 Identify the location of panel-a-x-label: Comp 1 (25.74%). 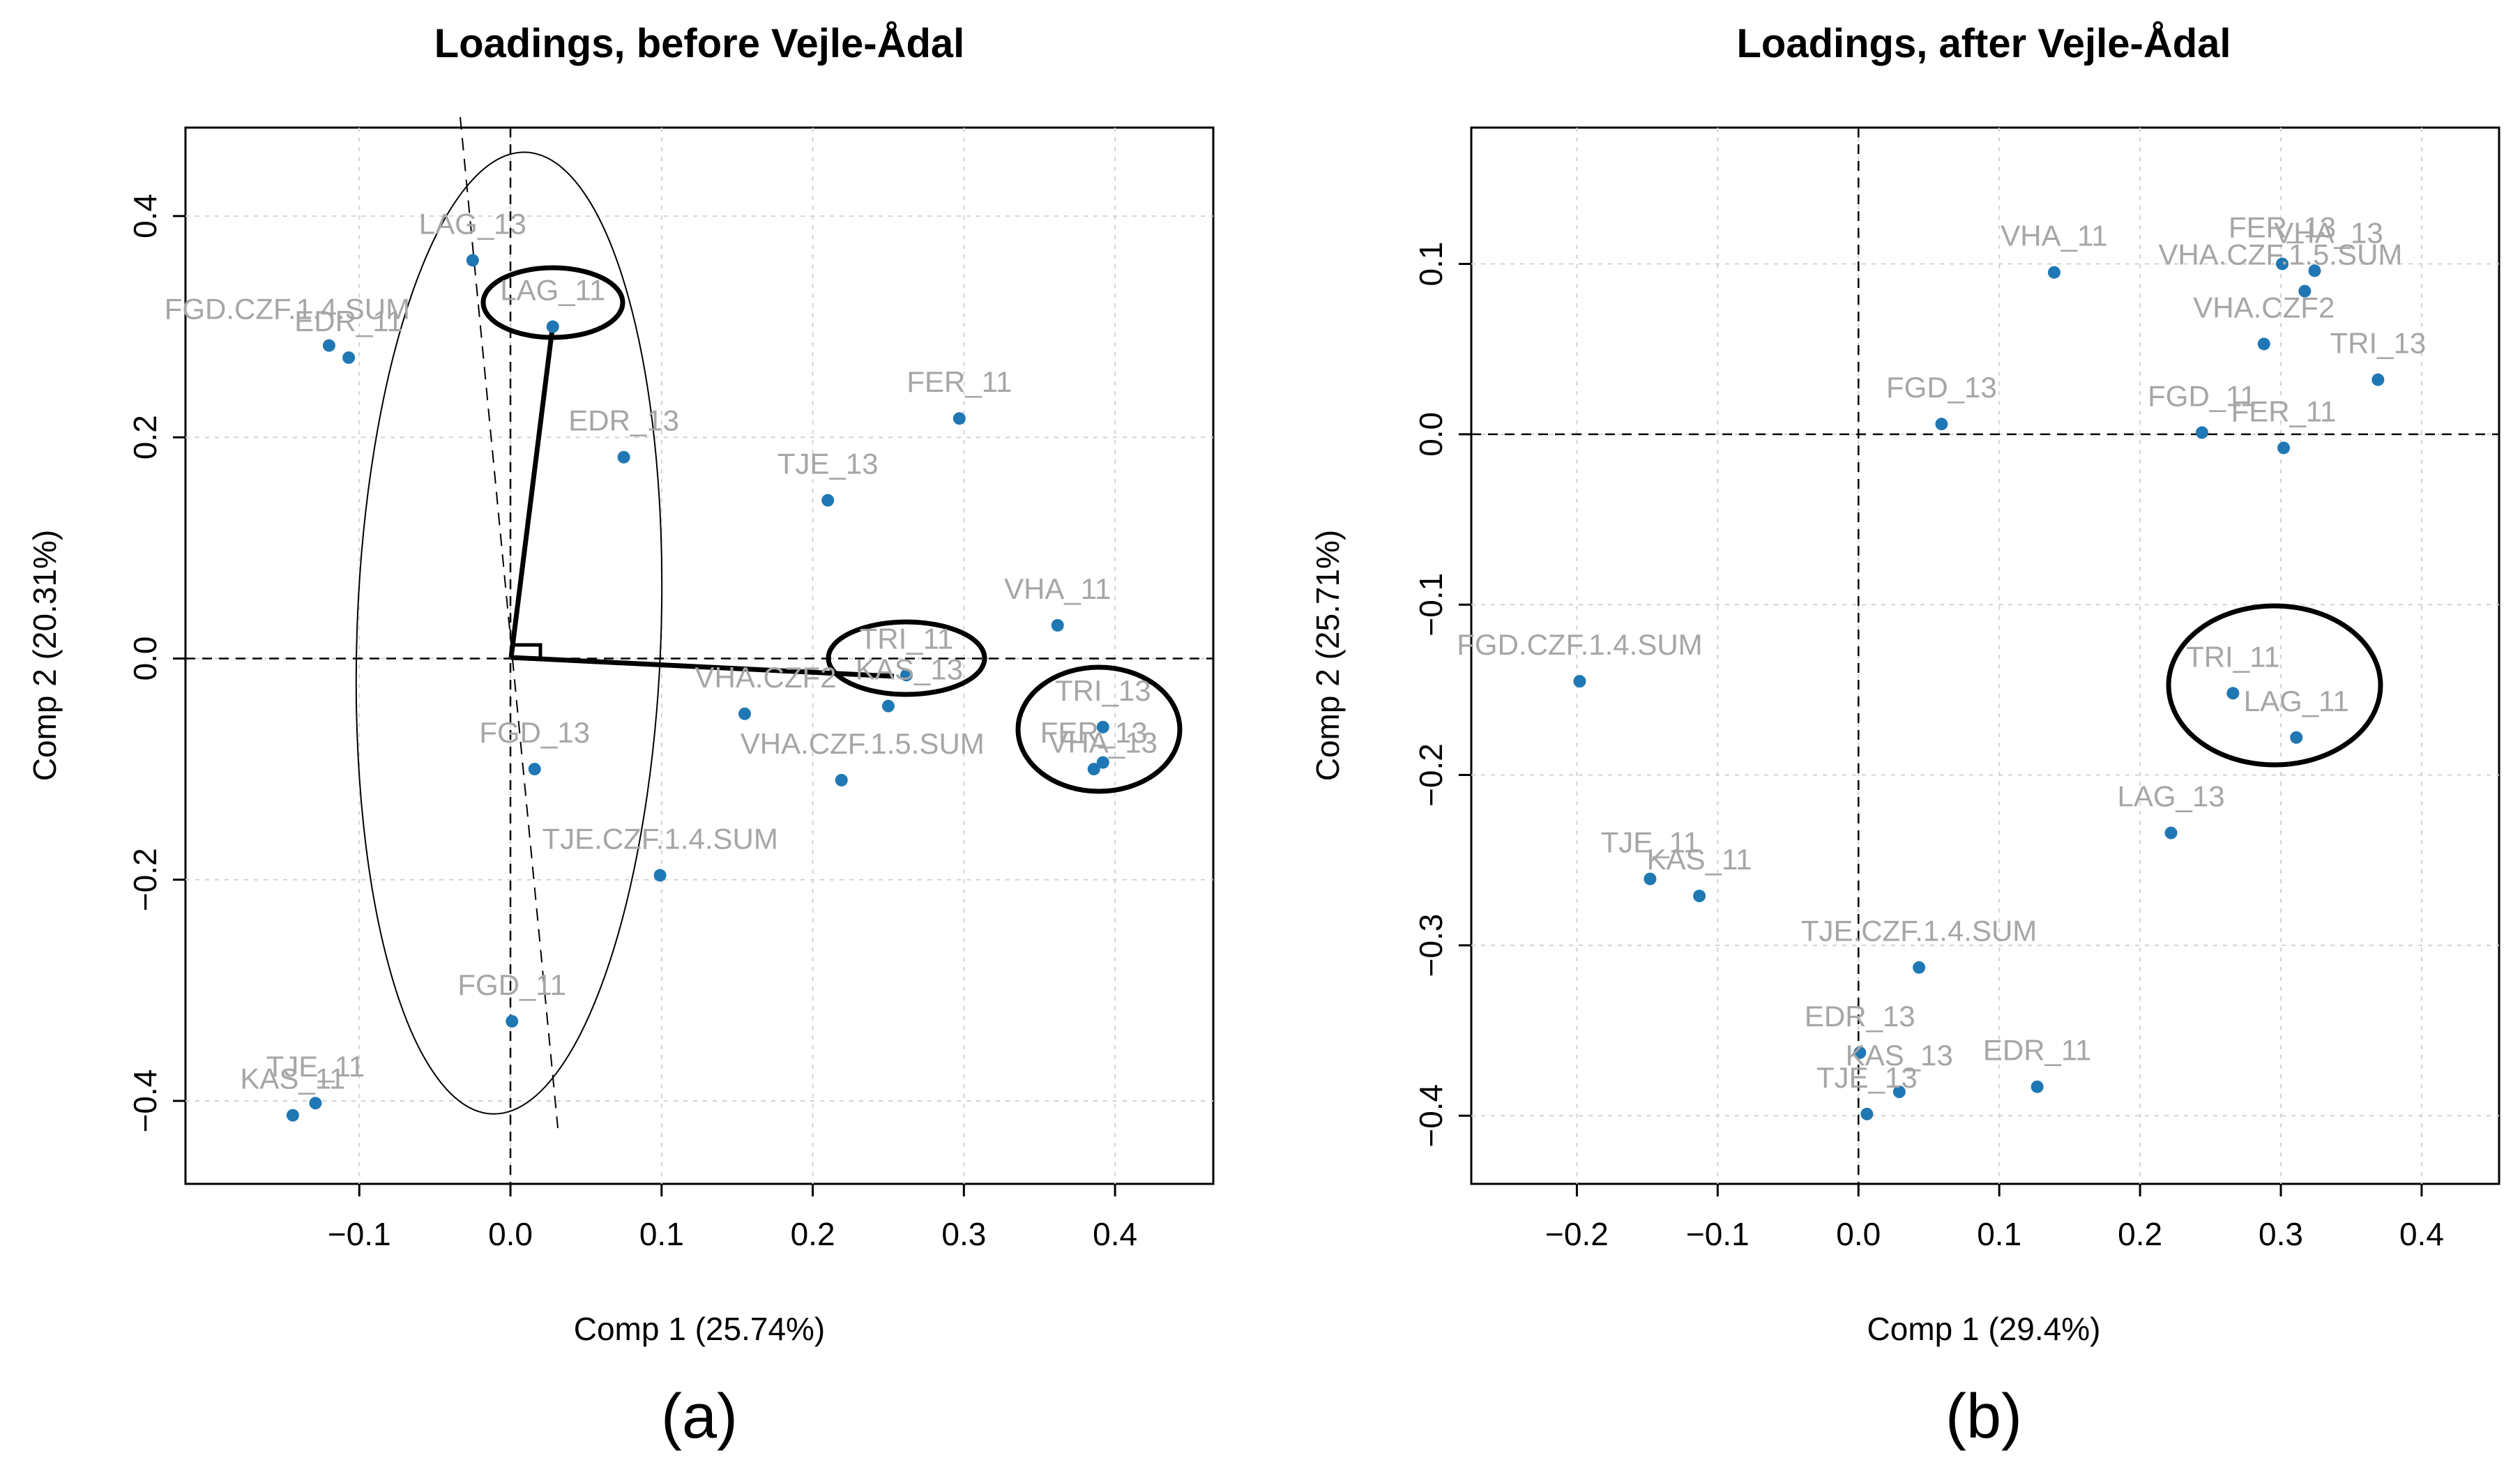
(700, 1329).